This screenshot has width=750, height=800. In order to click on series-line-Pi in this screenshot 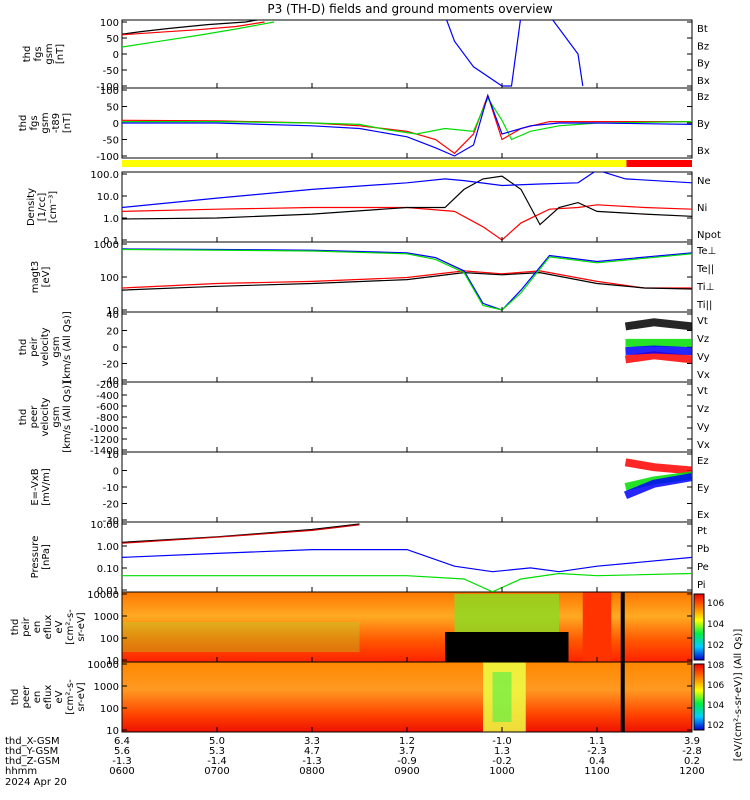, I will do `click(407, 560)`.